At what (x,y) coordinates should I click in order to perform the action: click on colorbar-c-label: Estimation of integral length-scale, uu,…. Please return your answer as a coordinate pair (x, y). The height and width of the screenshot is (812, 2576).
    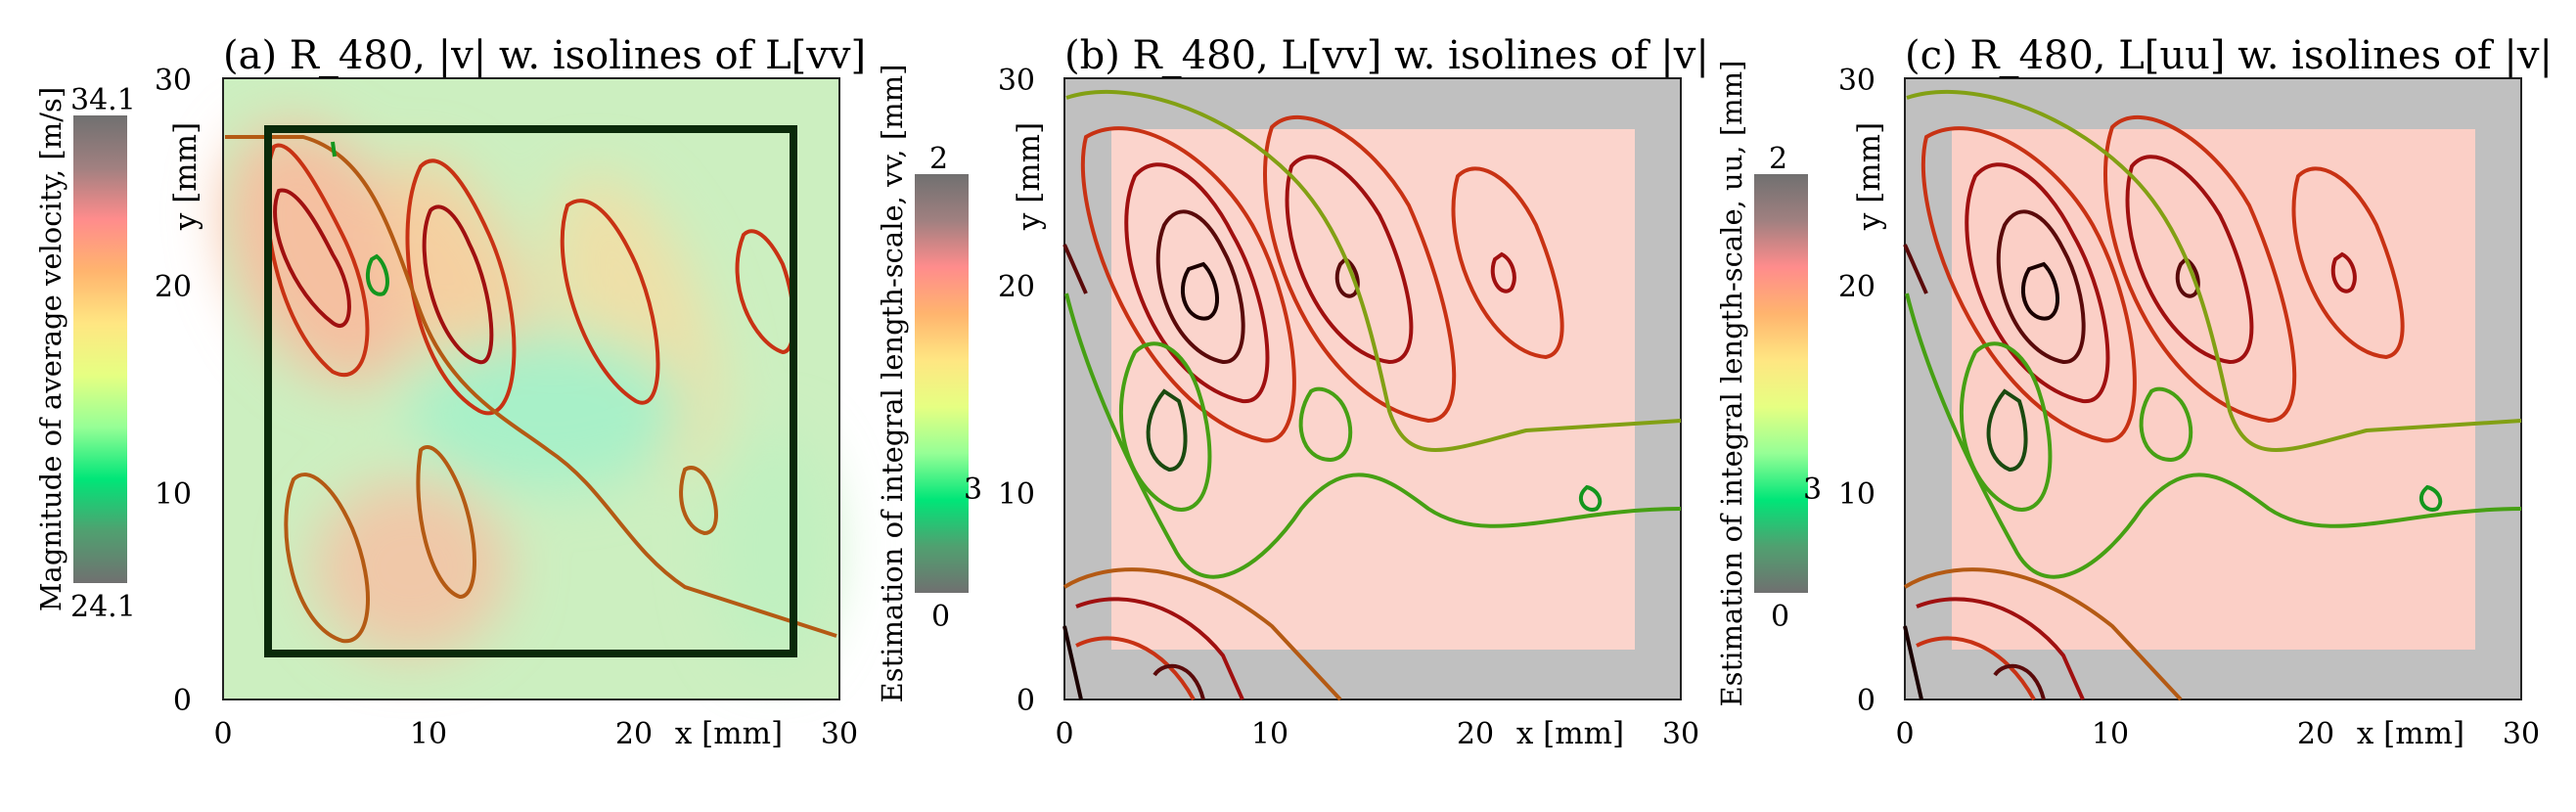
    Looking at the image, I should click on (1731, 384).